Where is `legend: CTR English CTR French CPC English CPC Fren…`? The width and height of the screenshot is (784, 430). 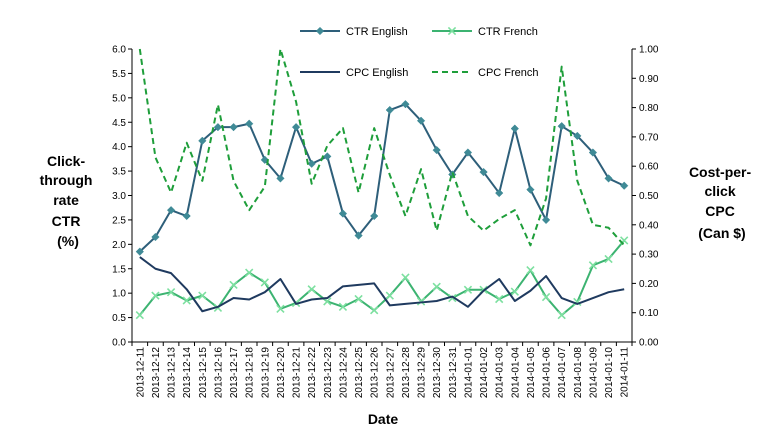
legend: CTR English CTR French CPC English CPC Fren… is located at coordinates (419, 52).